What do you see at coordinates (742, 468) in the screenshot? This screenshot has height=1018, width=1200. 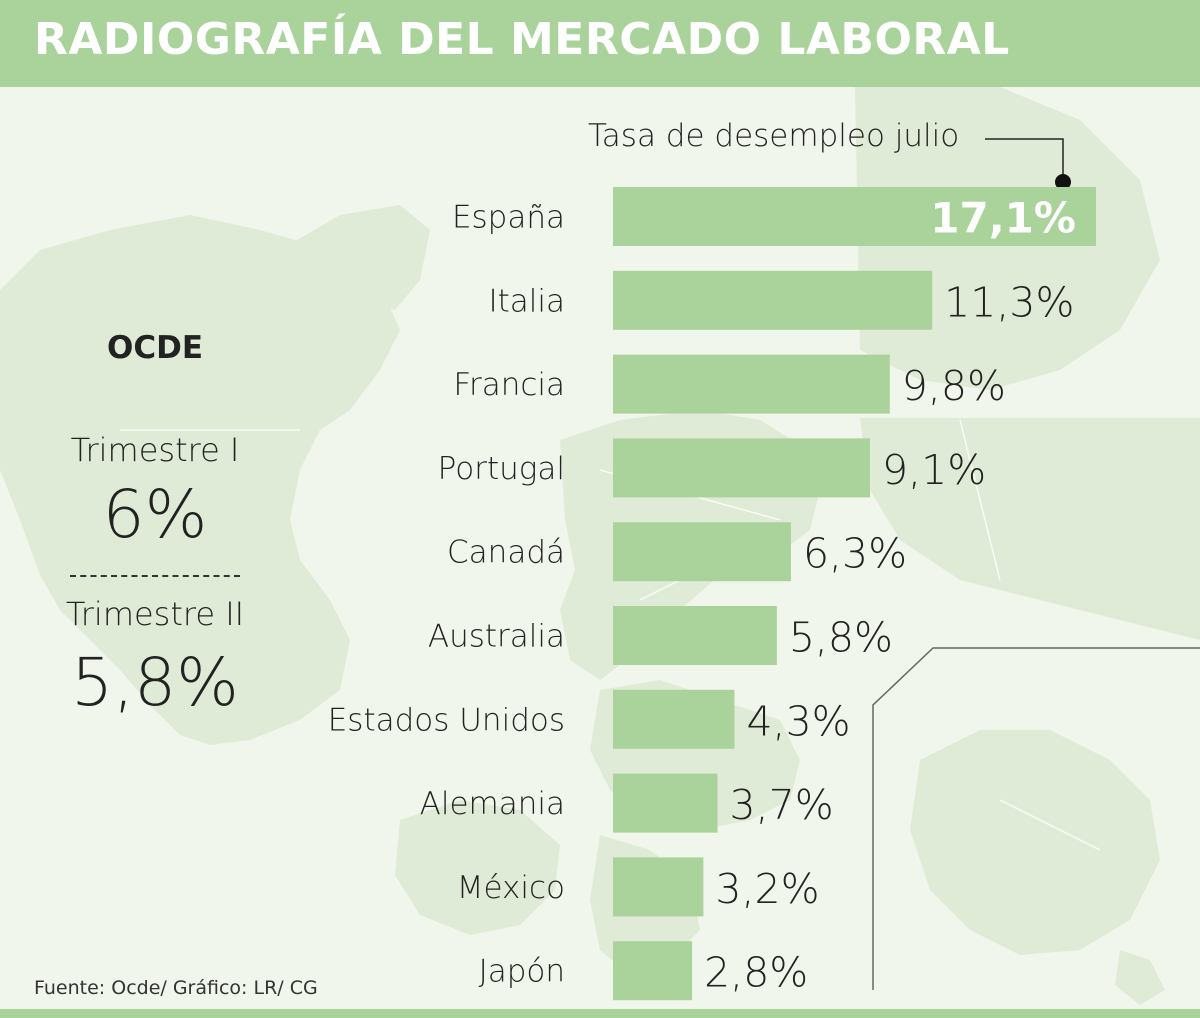 I see `bar-portugal` at bounding box center [742, 468].